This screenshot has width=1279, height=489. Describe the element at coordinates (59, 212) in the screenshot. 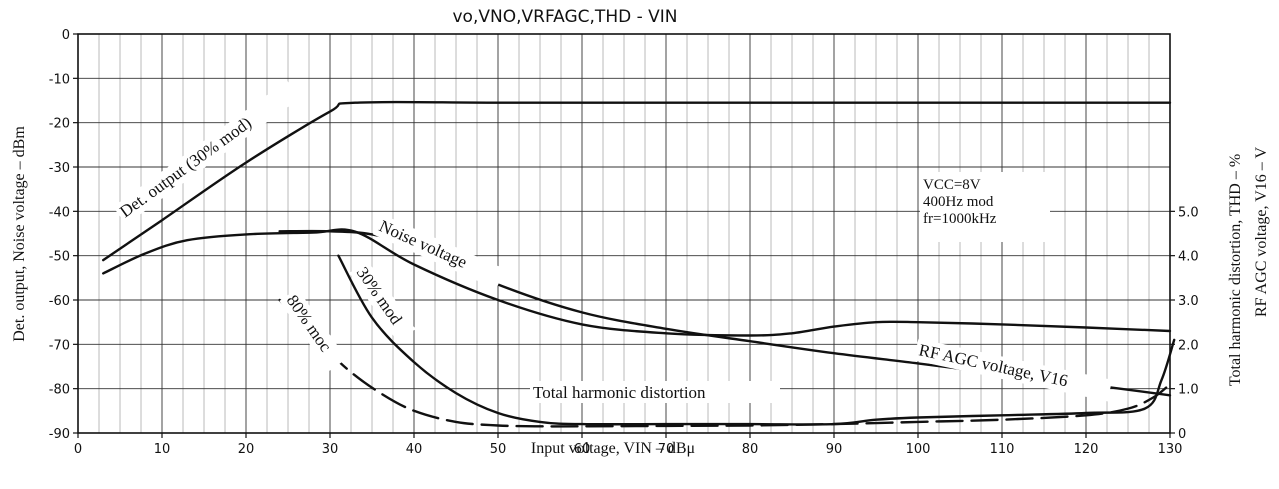

I see `y-tick-label-left: -40` at that location.